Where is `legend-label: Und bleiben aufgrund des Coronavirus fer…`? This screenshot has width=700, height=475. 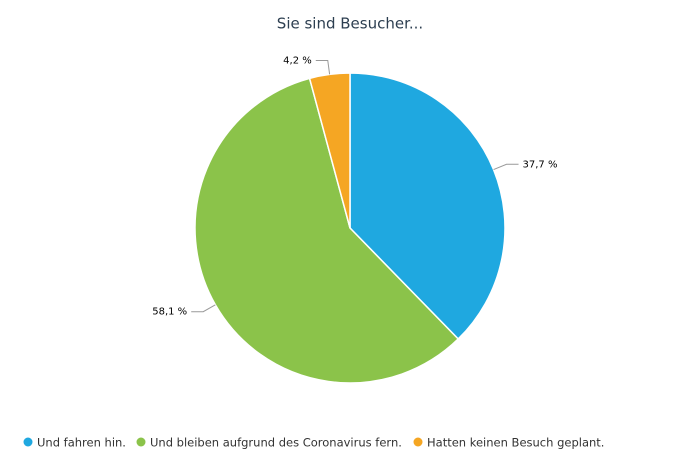
legend-label: Und bleiben aufgrund des Coronavirus fer… is located at coordinates (276, 443).